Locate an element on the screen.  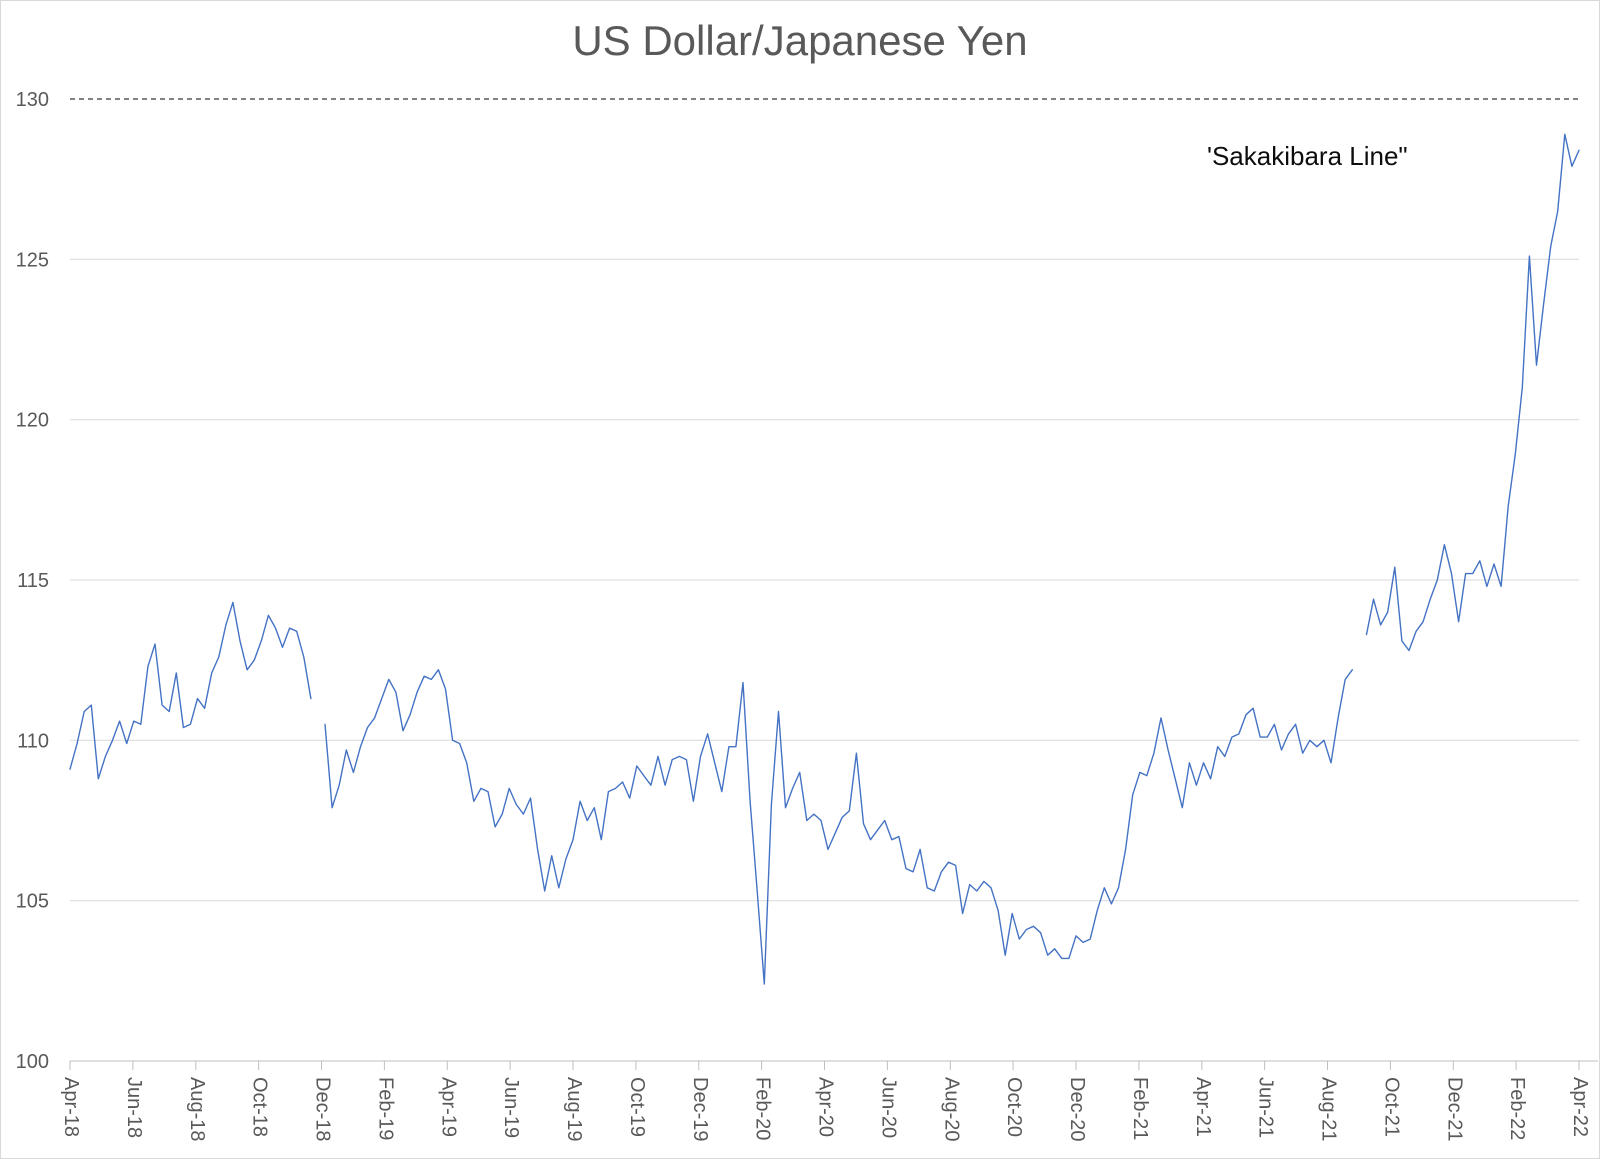
x-axis-label-Oct-18: Oct-18 is located at coordinates (260, 1107).